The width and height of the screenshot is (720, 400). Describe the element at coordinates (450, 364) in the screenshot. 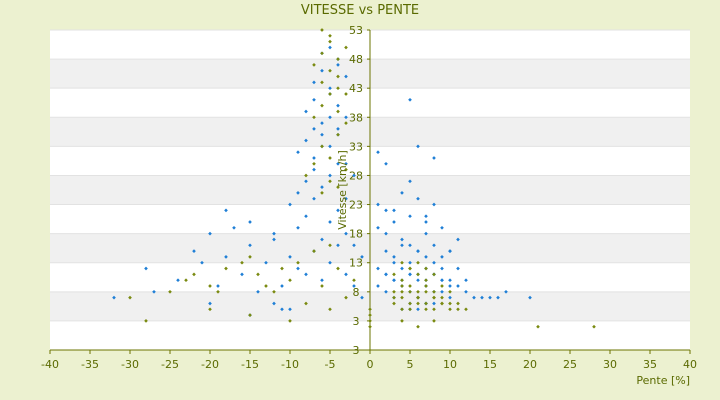

I see `x-tick-label: 10` at that location.